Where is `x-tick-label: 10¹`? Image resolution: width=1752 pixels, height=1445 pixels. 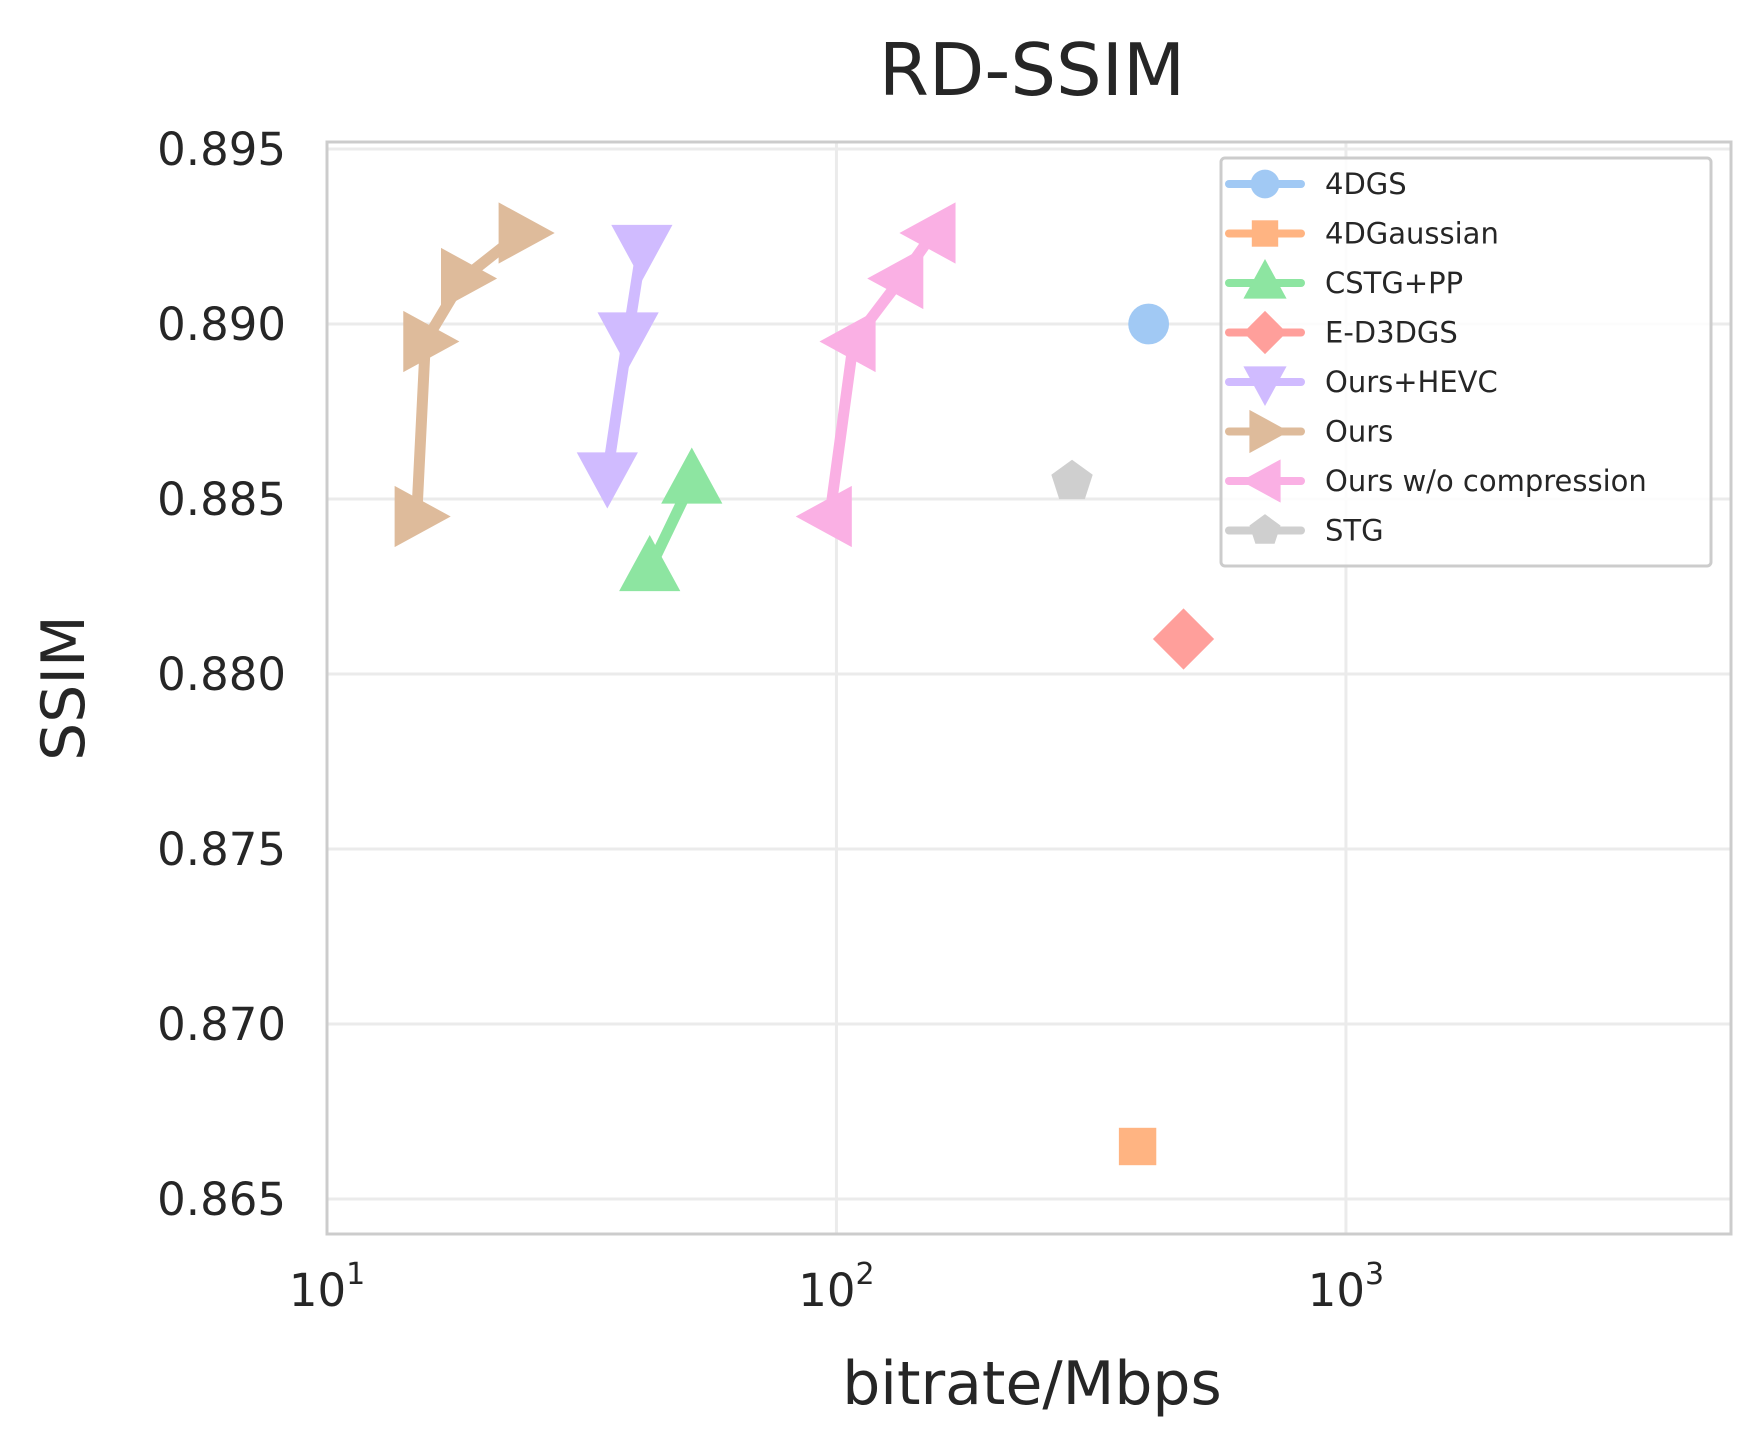 x-tick-label: 10¹ is located at coordinates (327, 1287).